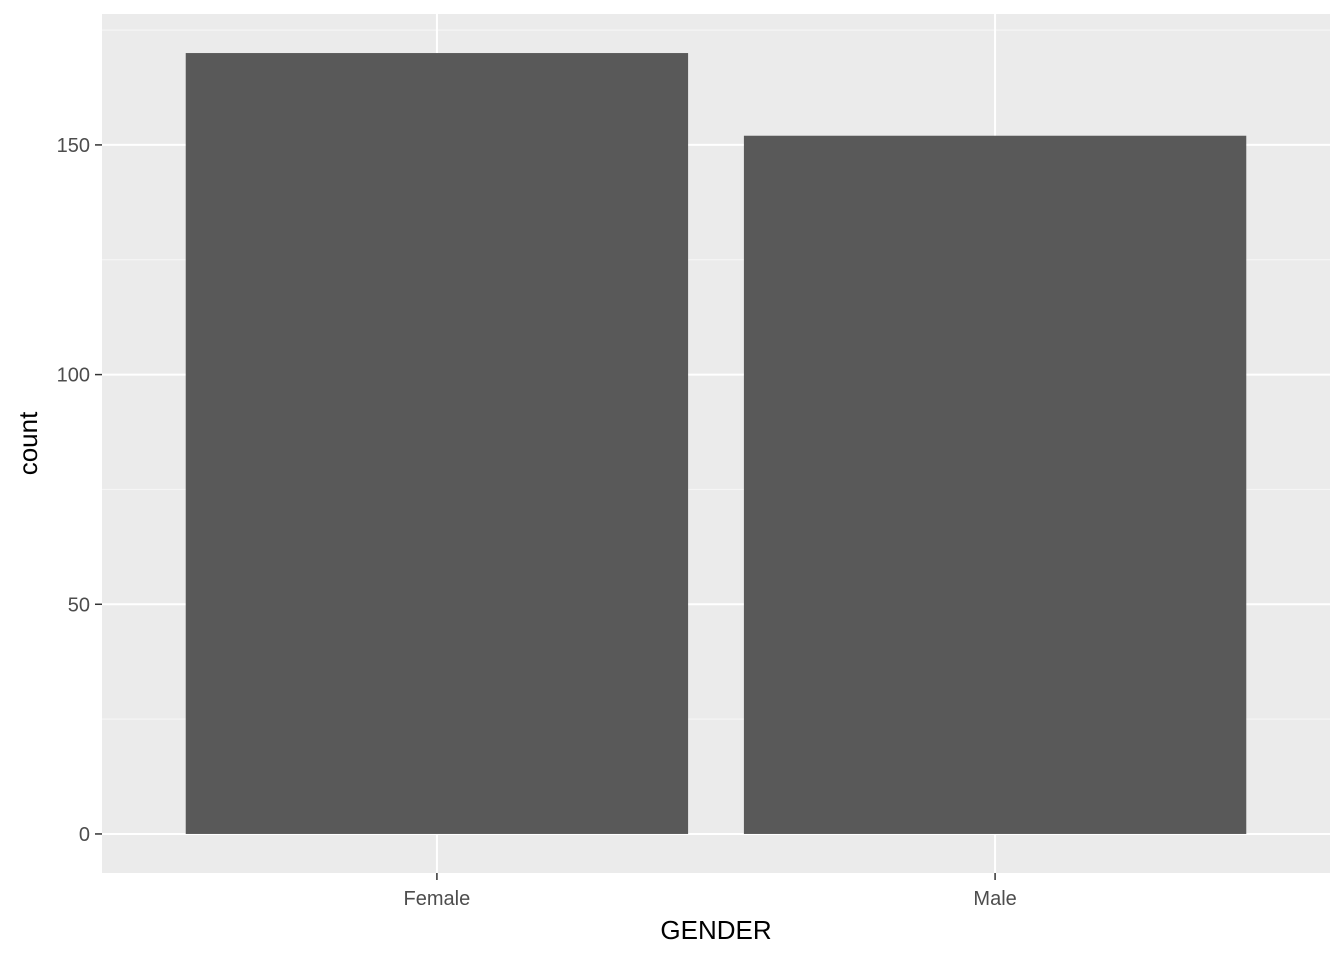  I want to click on x-tick-label: Male, so click(994, 899).